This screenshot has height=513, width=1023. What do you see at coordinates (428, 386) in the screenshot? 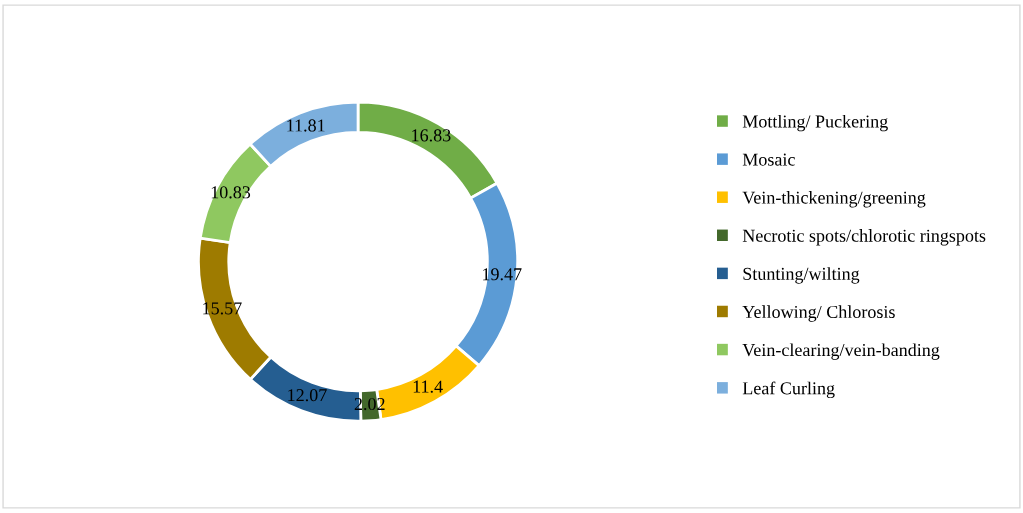
I see `data-label: 11.4` at bounding box center [428, 386].